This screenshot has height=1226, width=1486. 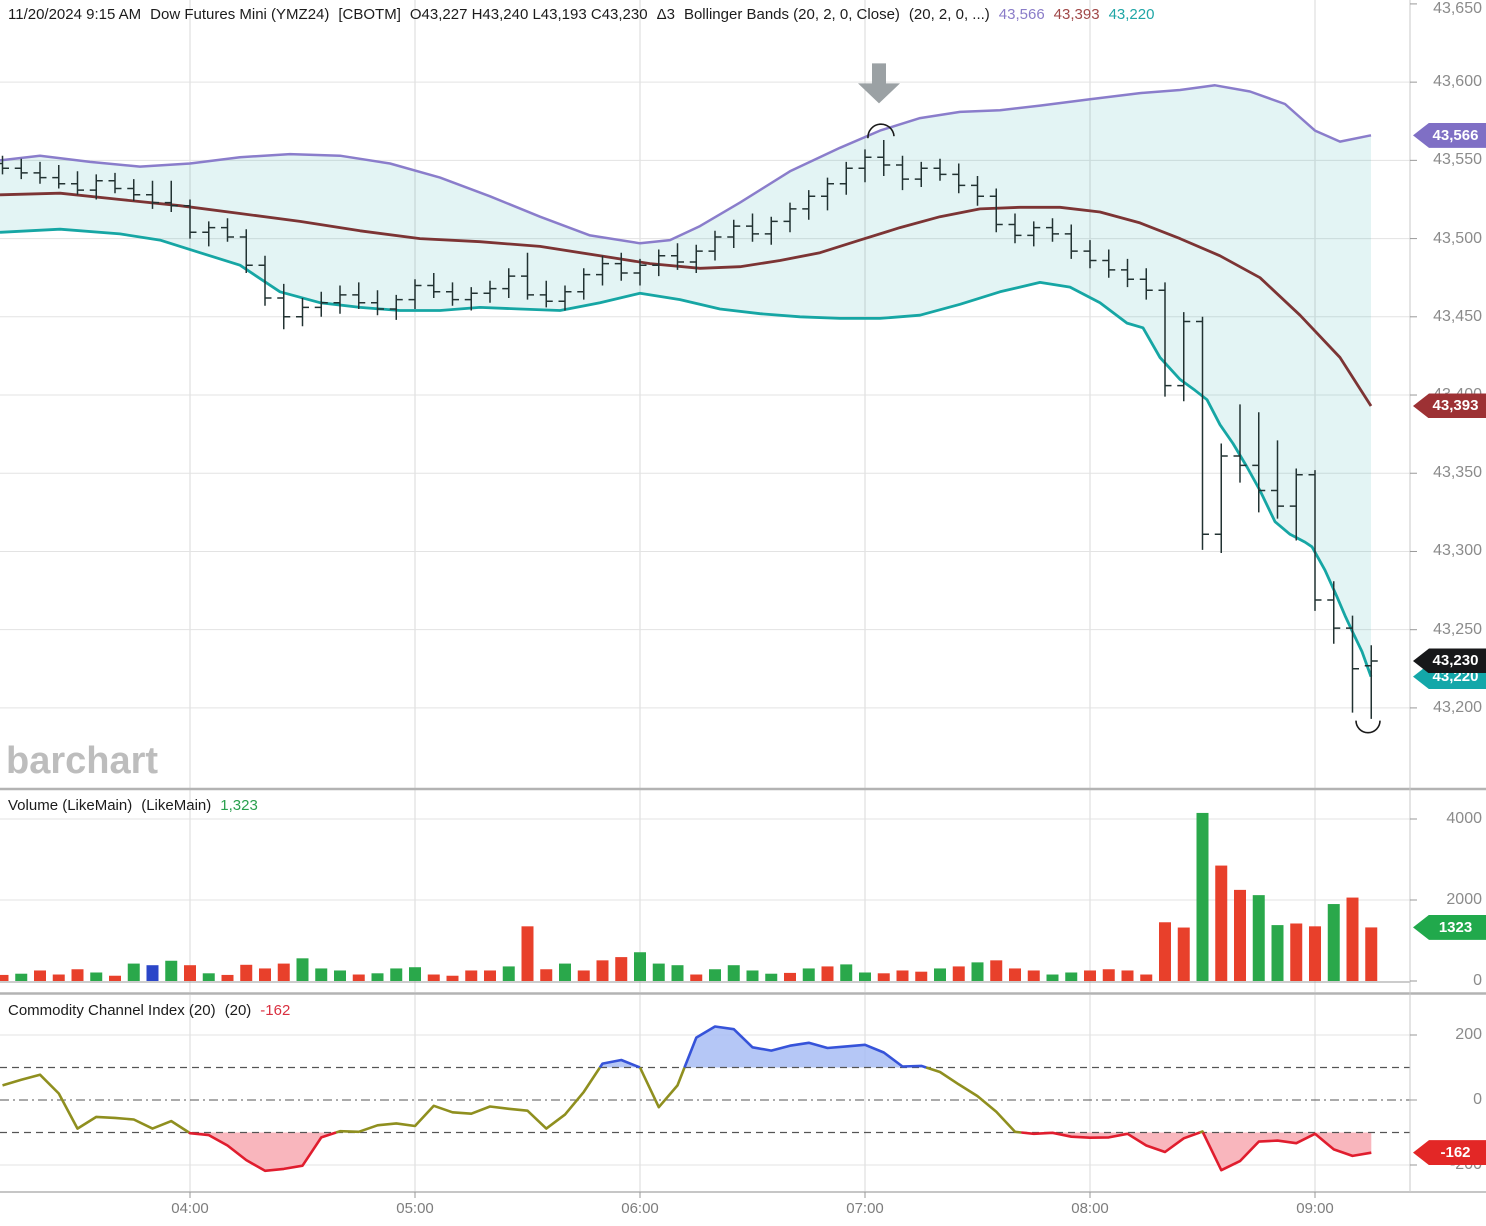 What do you see at coordinates (686, 164) in the screenshot?
I see `bollinger-upper-line` at bounding box center [686, 164].